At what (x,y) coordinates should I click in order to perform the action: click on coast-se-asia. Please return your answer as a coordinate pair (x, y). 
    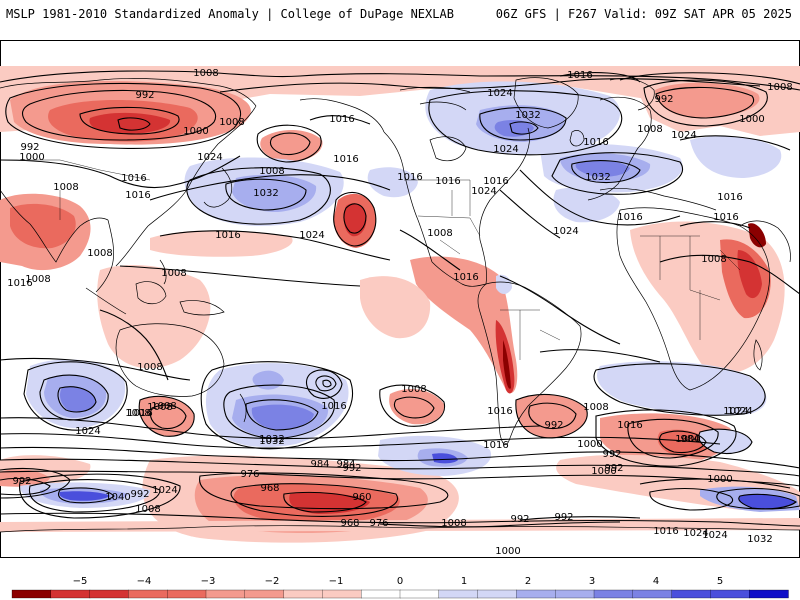
    Looking at the image, I should click on (104, 256).